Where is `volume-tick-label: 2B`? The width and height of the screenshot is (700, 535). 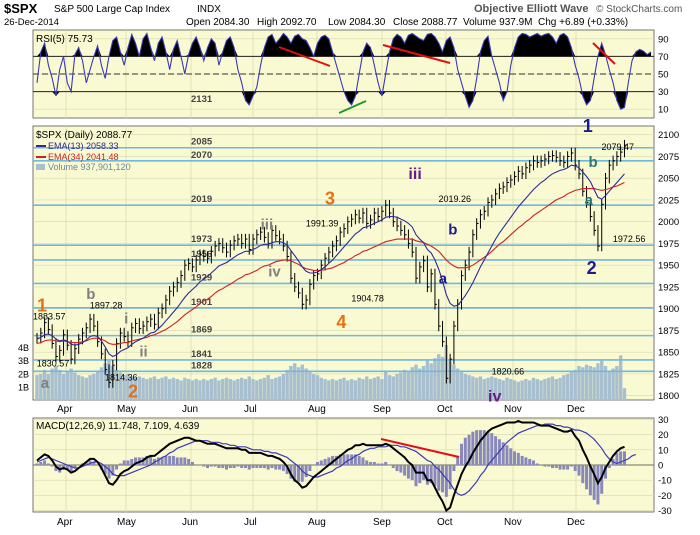
volume-tick-label: 2B is located at coordinates (23, 374).